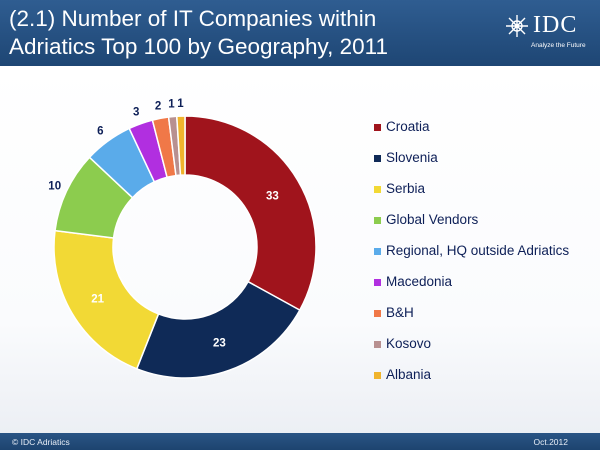 This screenshot has height=450, width=600. I want to click on title-line-1: (2.1) Number of IT Companies within, so click(193, 18).